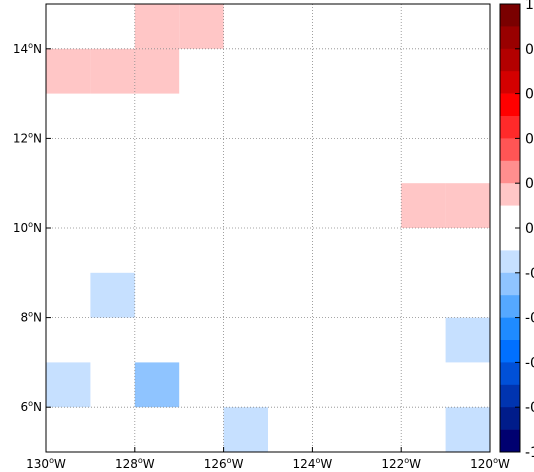 The image size is (534, 472). What do you see at coordinates (135, 463) in the screenshot?
I see `x-tick-label: 128oW` at bounding box center [135, 463].